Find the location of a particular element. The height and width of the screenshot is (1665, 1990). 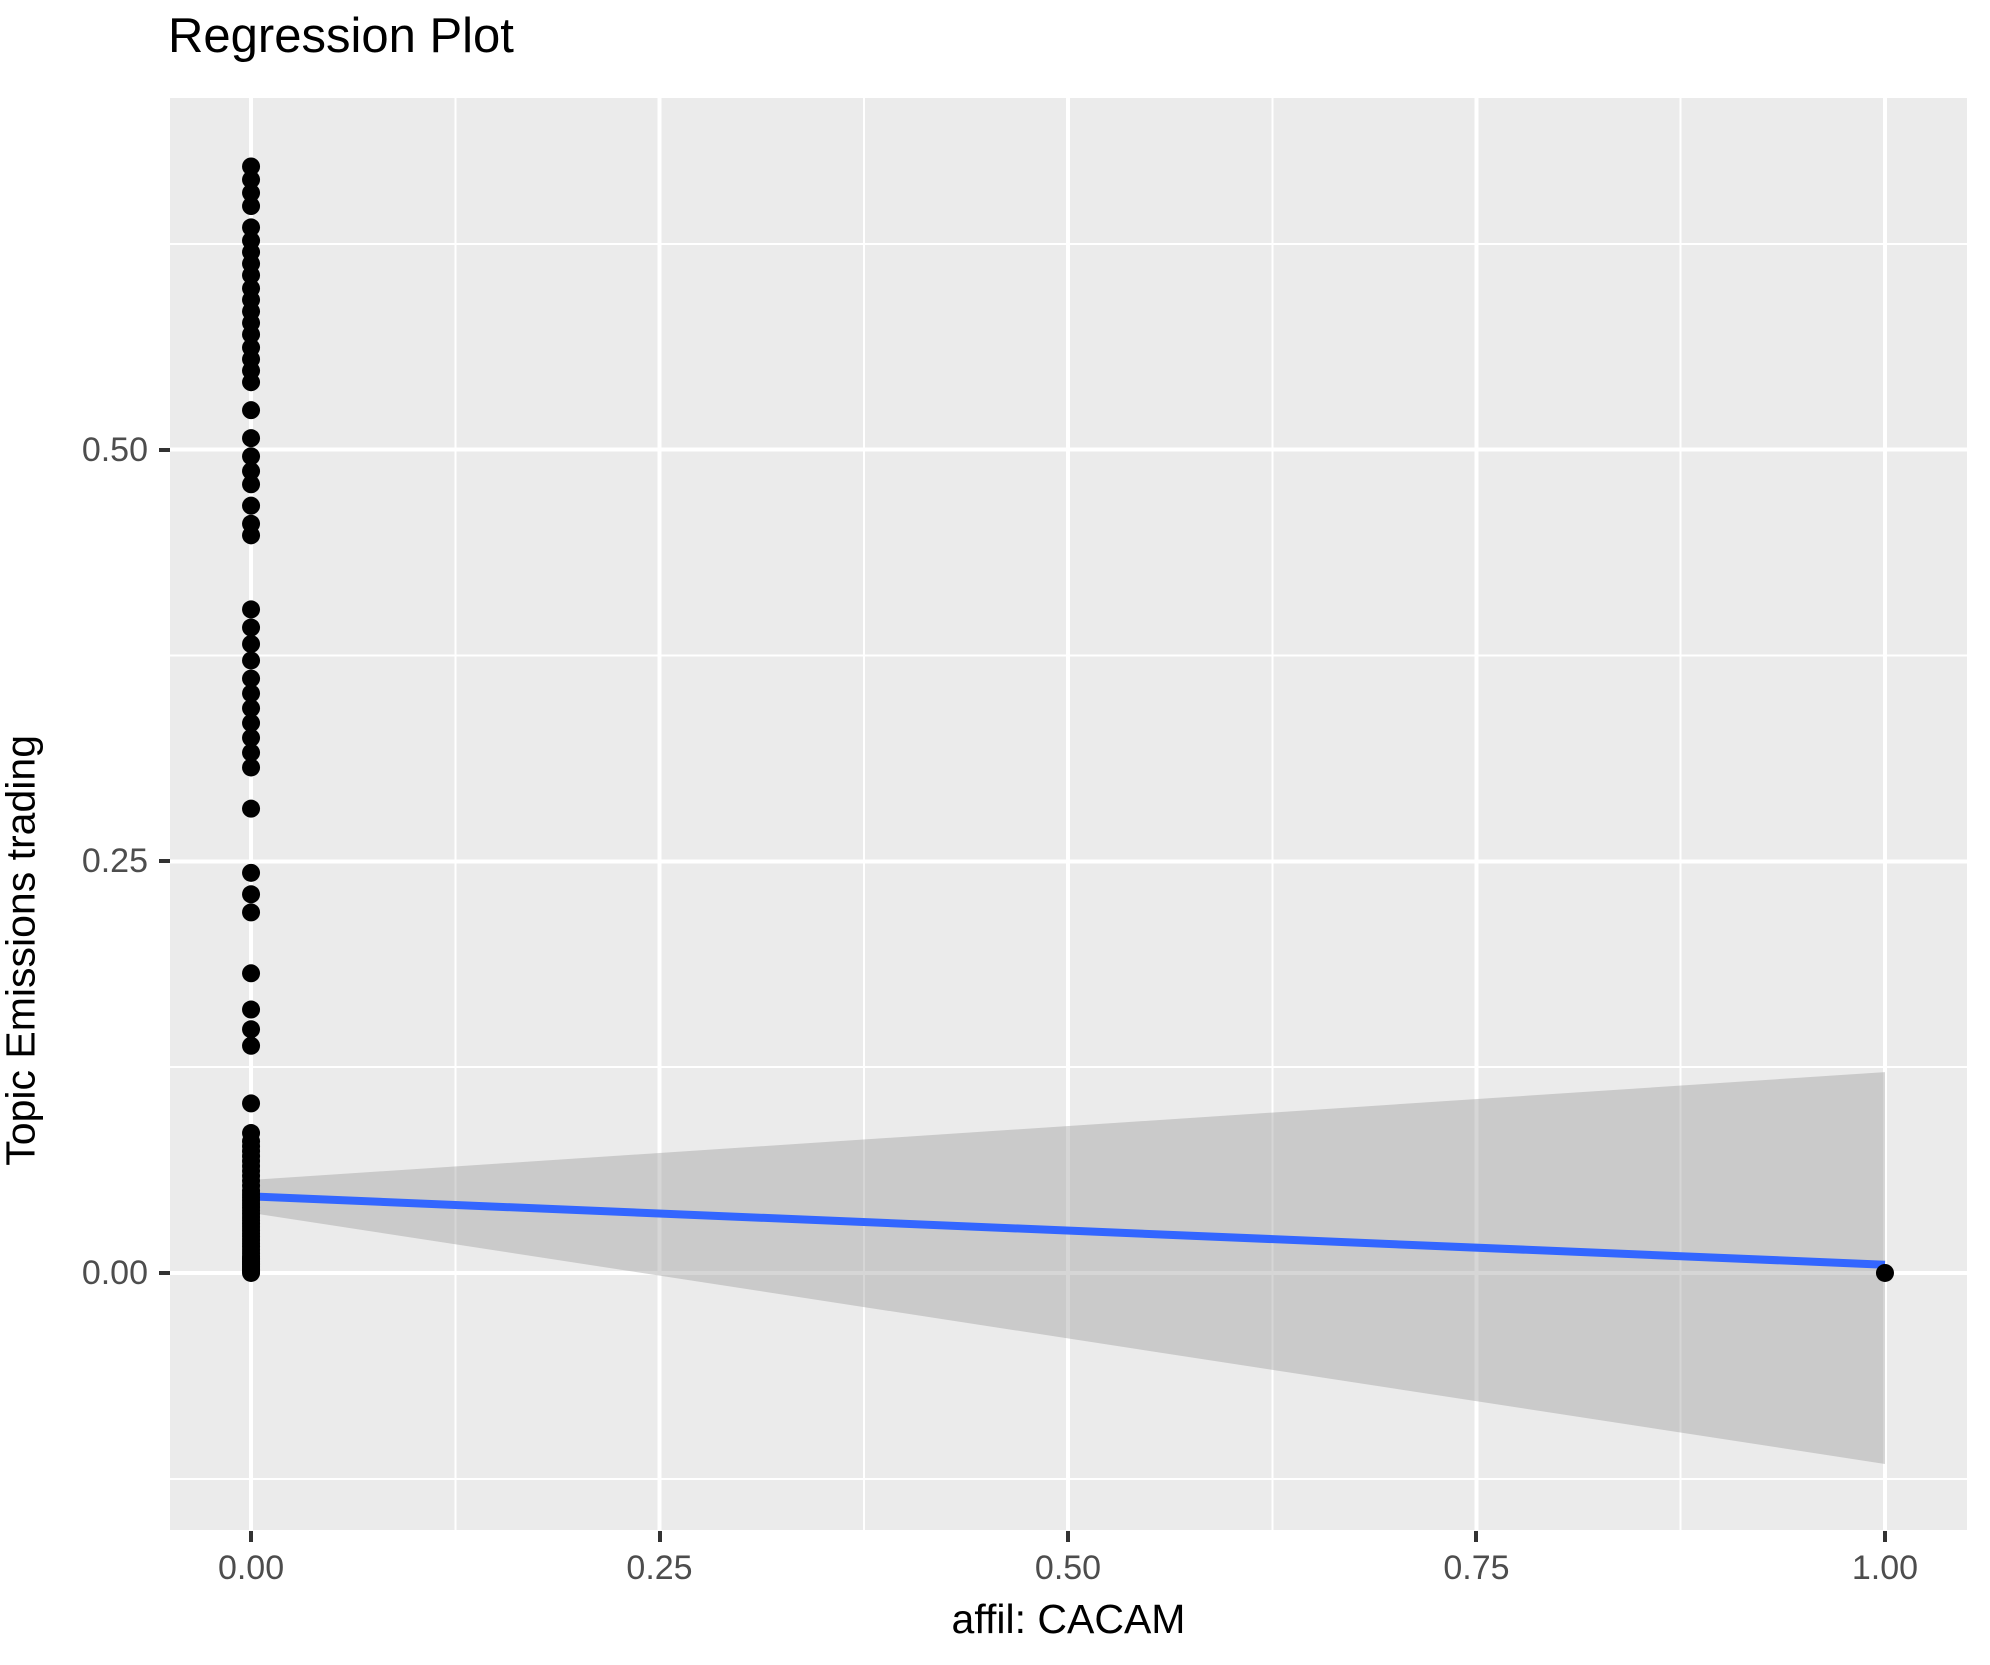

y-tick-label: 0.25 is located at coordinates (114, 861).